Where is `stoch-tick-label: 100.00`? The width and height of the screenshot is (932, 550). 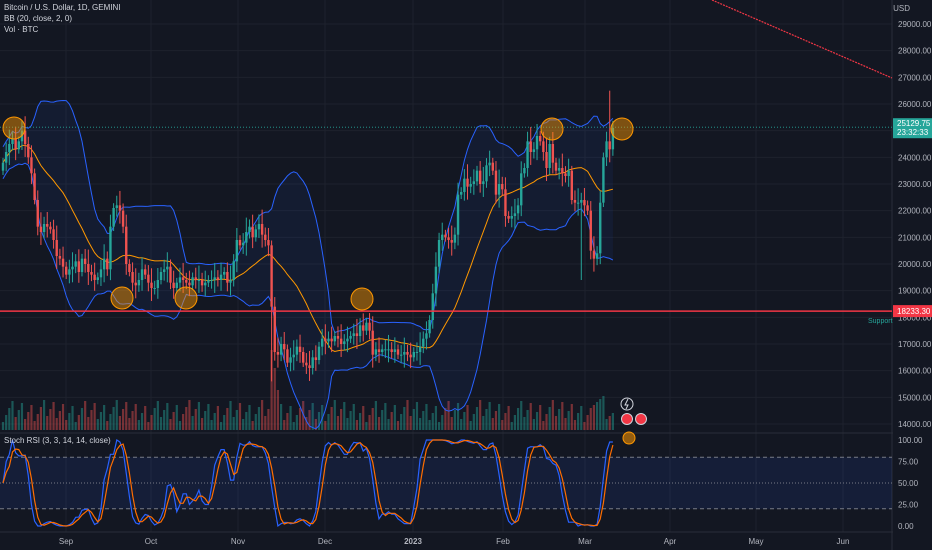
stoch-tick-label: 100.00 is located at coordinates (910, 440).